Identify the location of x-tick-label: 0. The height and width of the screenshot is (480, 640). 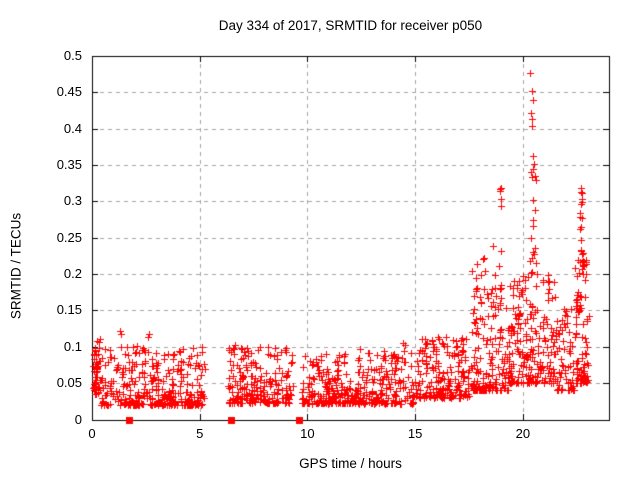
(92, 433).